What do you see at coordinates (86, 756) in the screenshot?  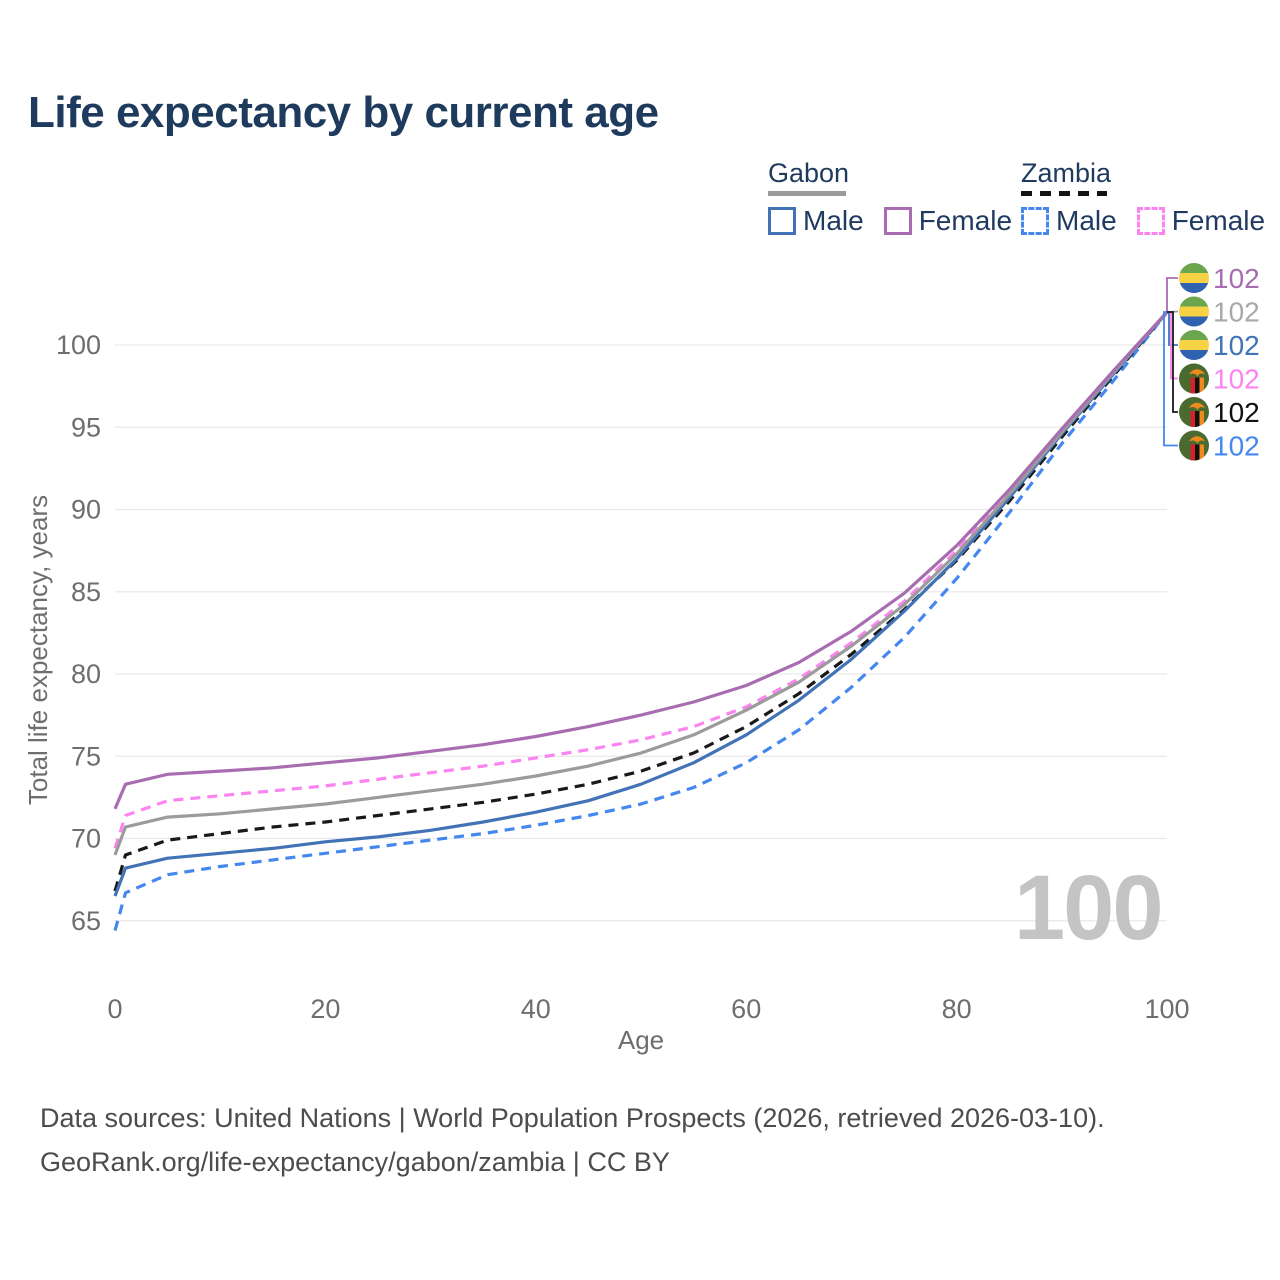 I see `y-tick-label: 75` at bounding box center [86, 756].